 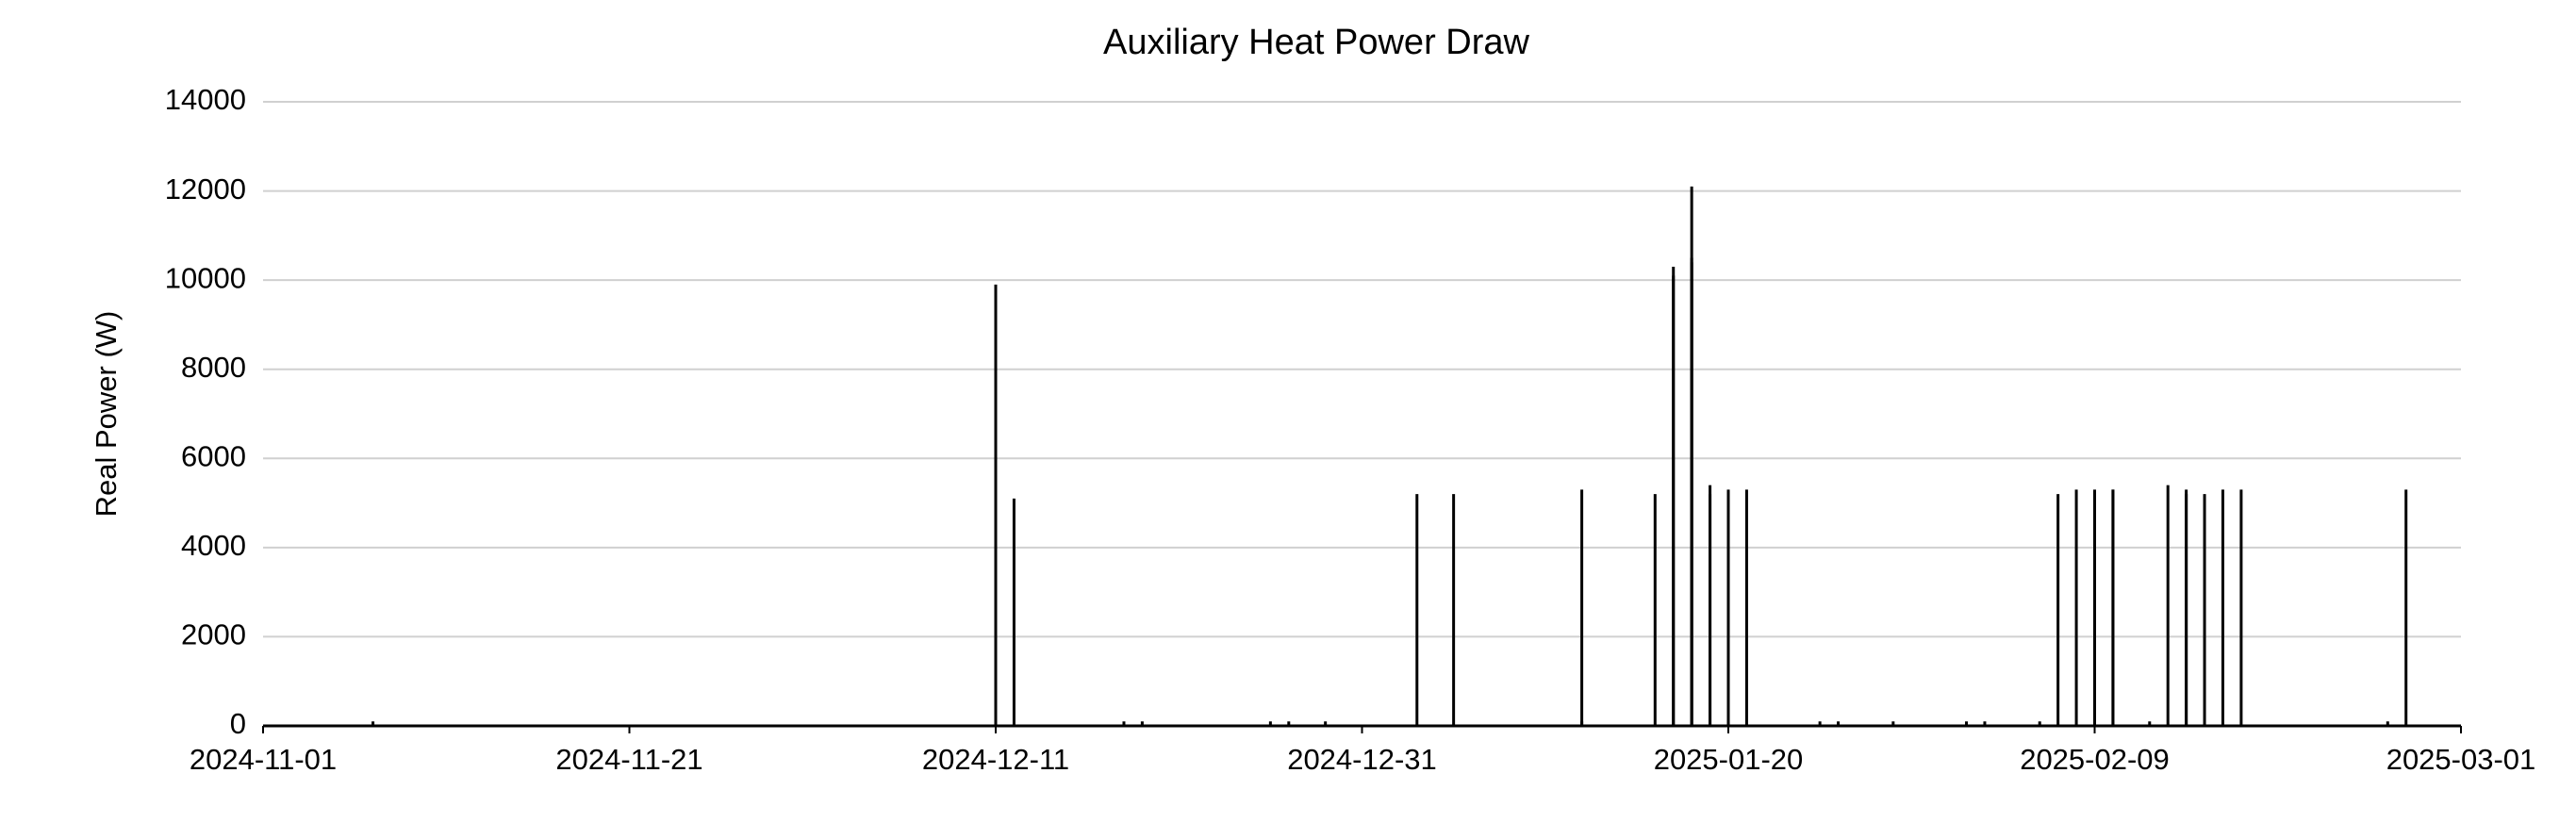 What do you see at coordinates (205, 189) in the screenshot?
I see `y-tick-label: 12000` at bounding box center [205, 189].